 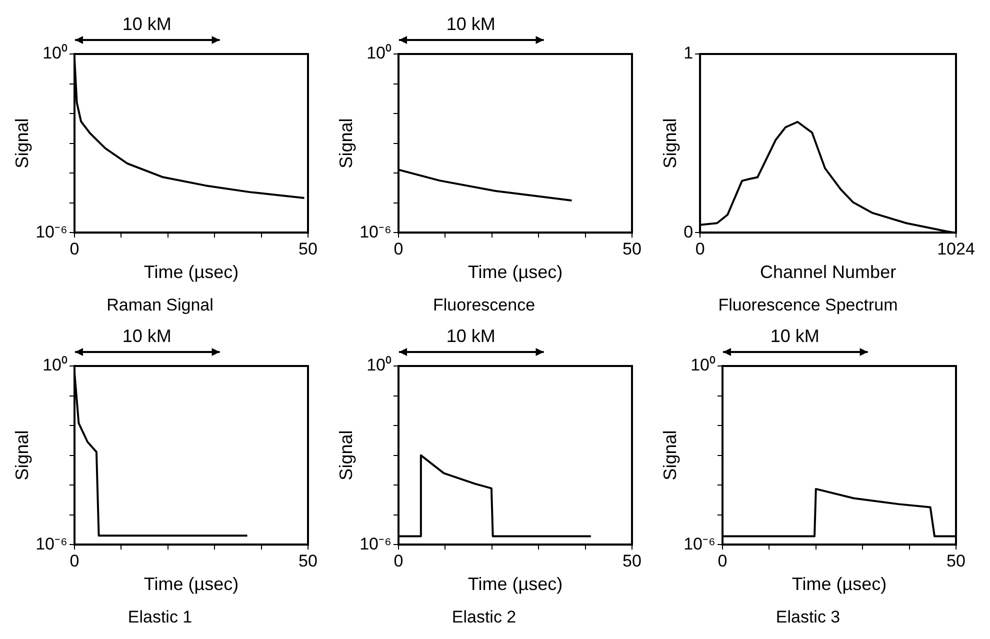 What do you see at coordinates (484, 304) in the screenshot?
I see `text: Fluorescence` at bounding box center [484, 304].